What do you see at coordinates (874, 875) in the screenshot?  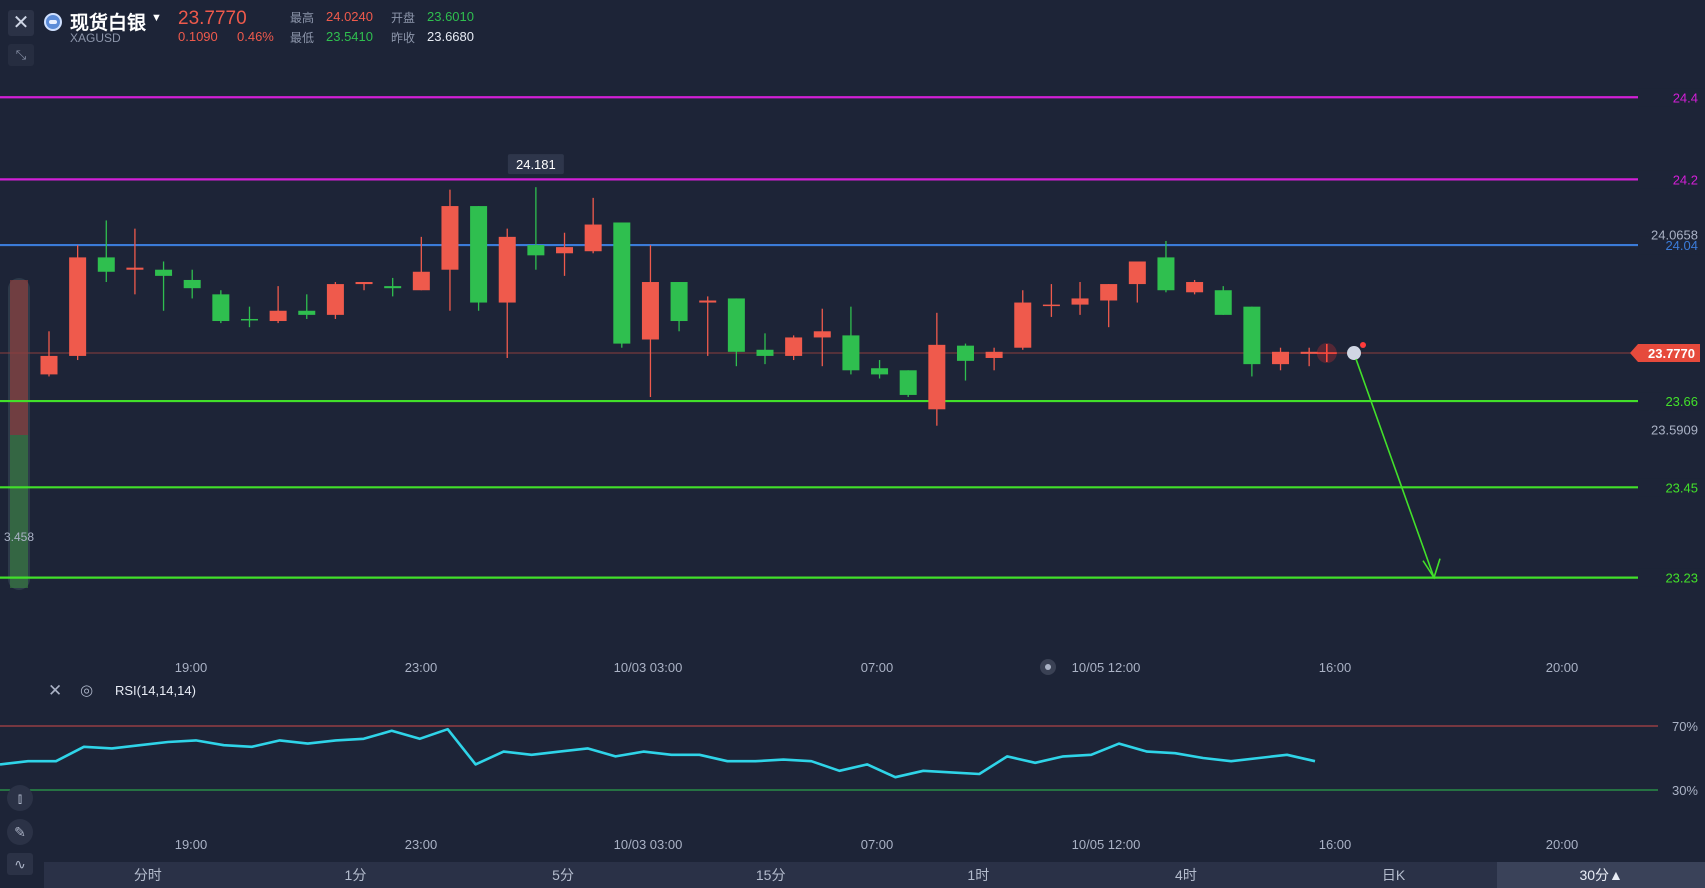 I see `period-selector: 分时 1分 5分 15分 1时 4时 日K 30分▲` at bounding box center [874, 875].